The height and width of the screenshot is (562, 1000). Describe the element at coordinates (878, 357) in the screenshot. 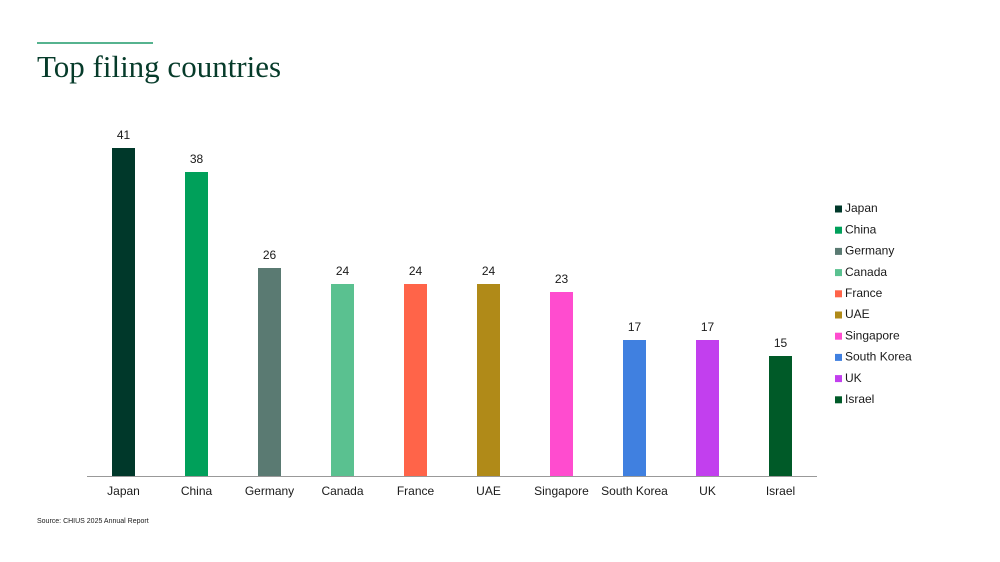

I see `legend-label: South Korea` at that location.